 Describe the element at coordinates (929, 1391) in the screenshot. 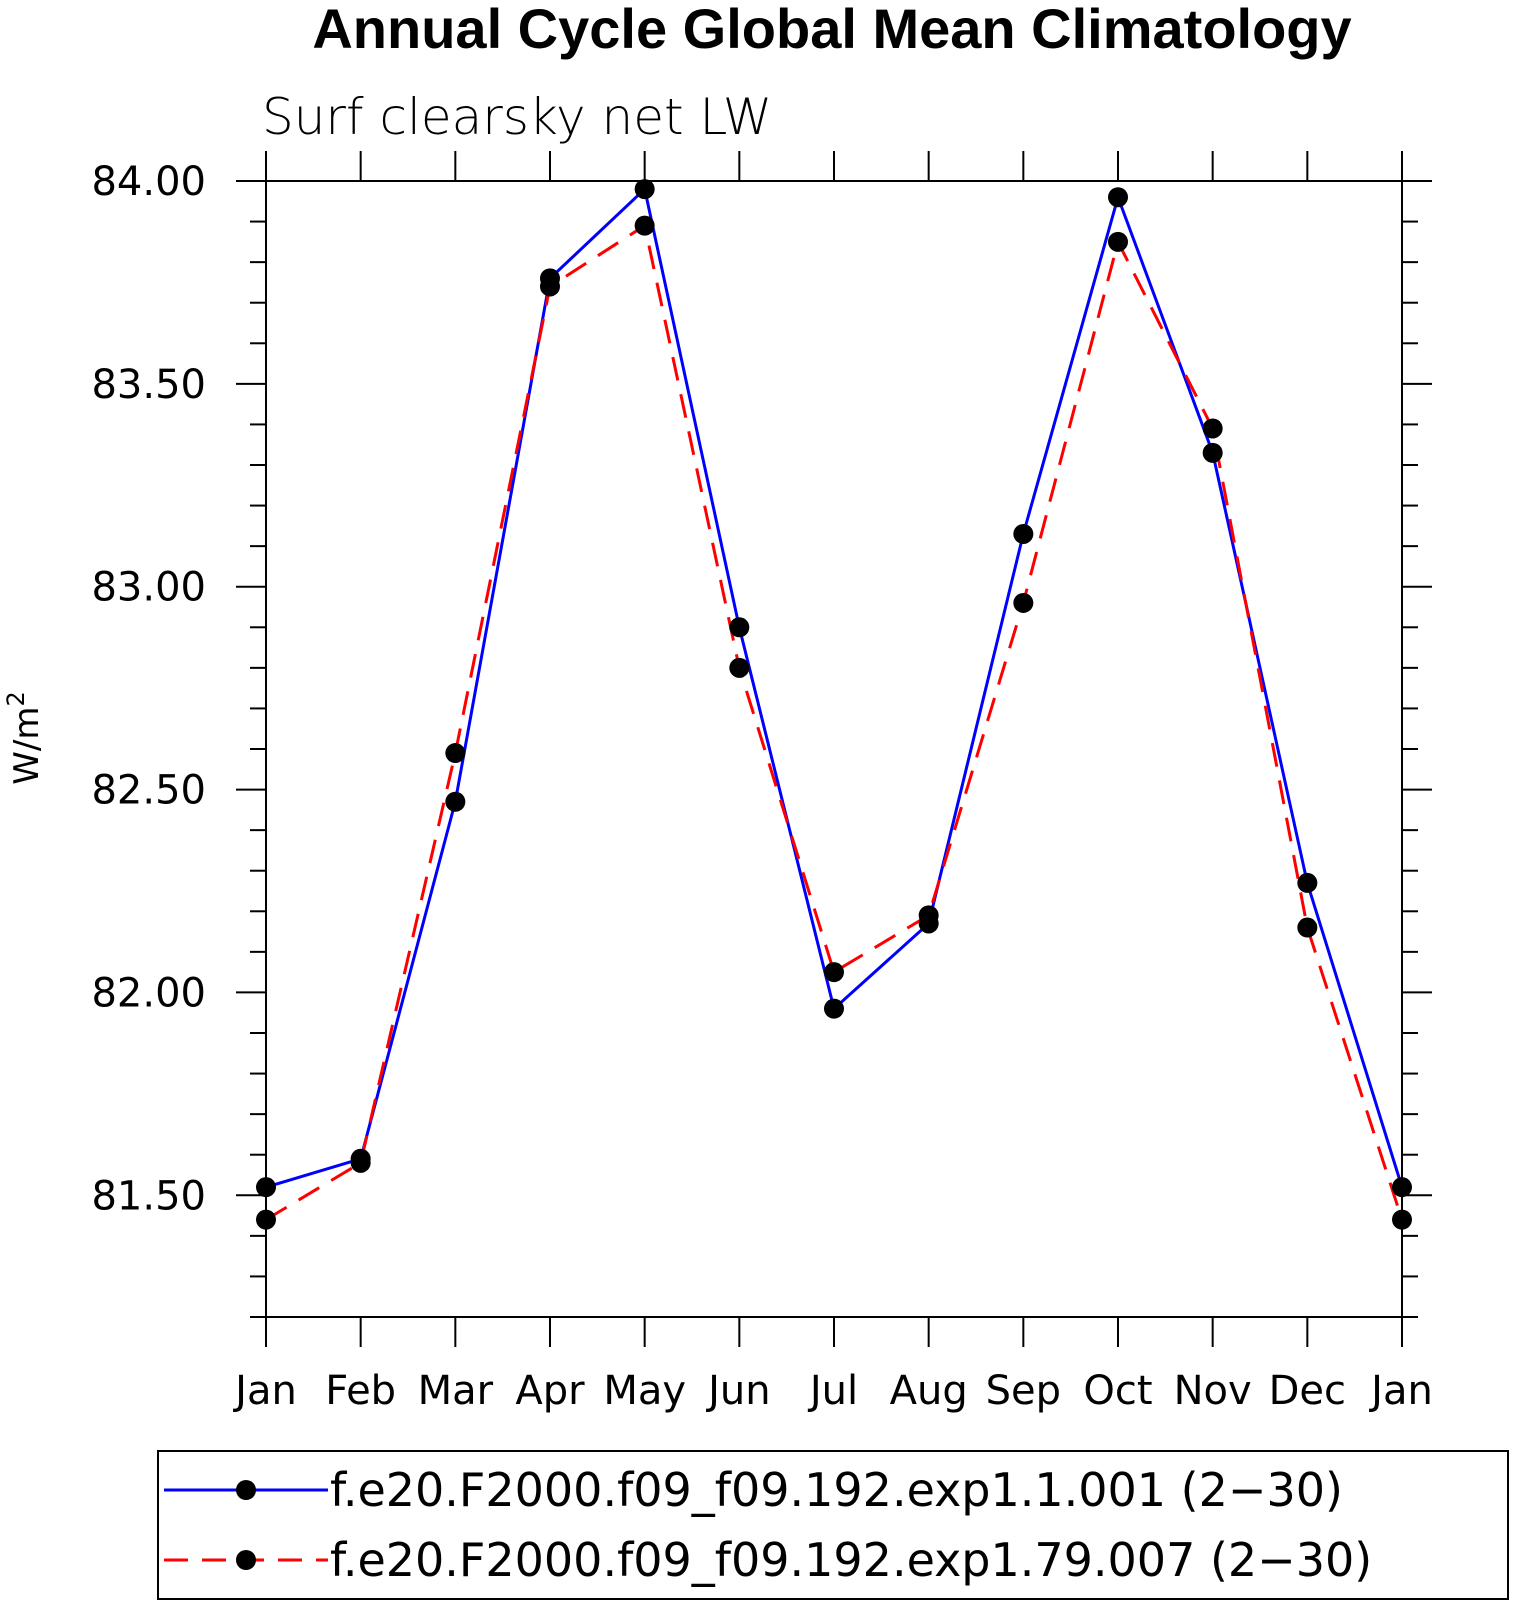

I see `x-tick-label: Aug` at that location.